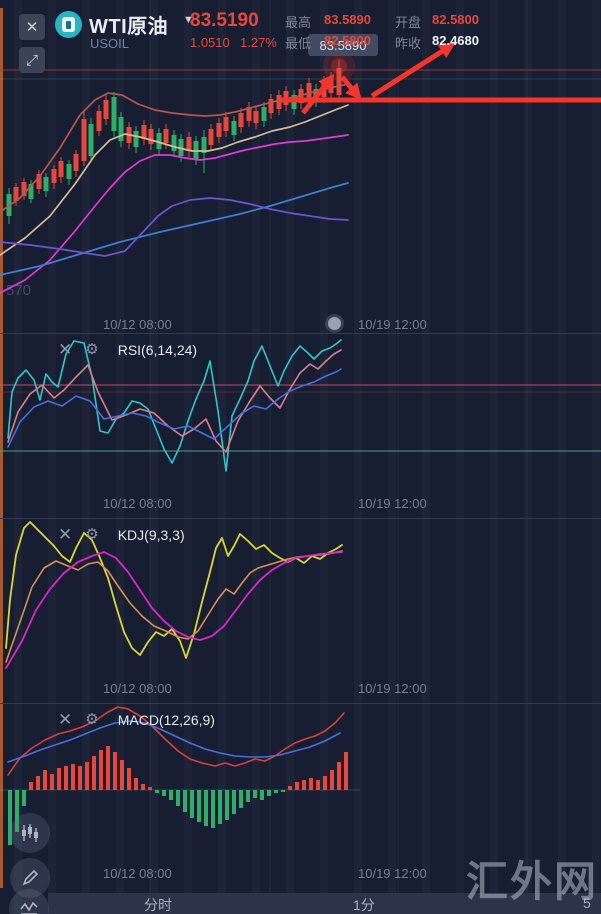  Describe the element at coordinates (224, 20) in the screenshot. I see `last-price: 83.5190` at that location.